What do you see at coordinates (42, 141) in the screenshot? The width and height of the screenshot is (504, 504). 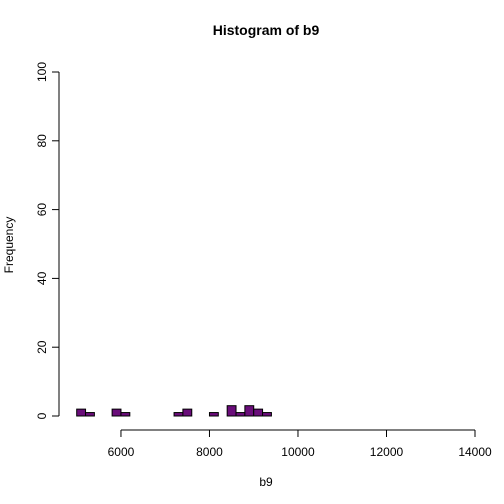 I see `y-tick-label-4: 80` at bounding box center [42, 141].